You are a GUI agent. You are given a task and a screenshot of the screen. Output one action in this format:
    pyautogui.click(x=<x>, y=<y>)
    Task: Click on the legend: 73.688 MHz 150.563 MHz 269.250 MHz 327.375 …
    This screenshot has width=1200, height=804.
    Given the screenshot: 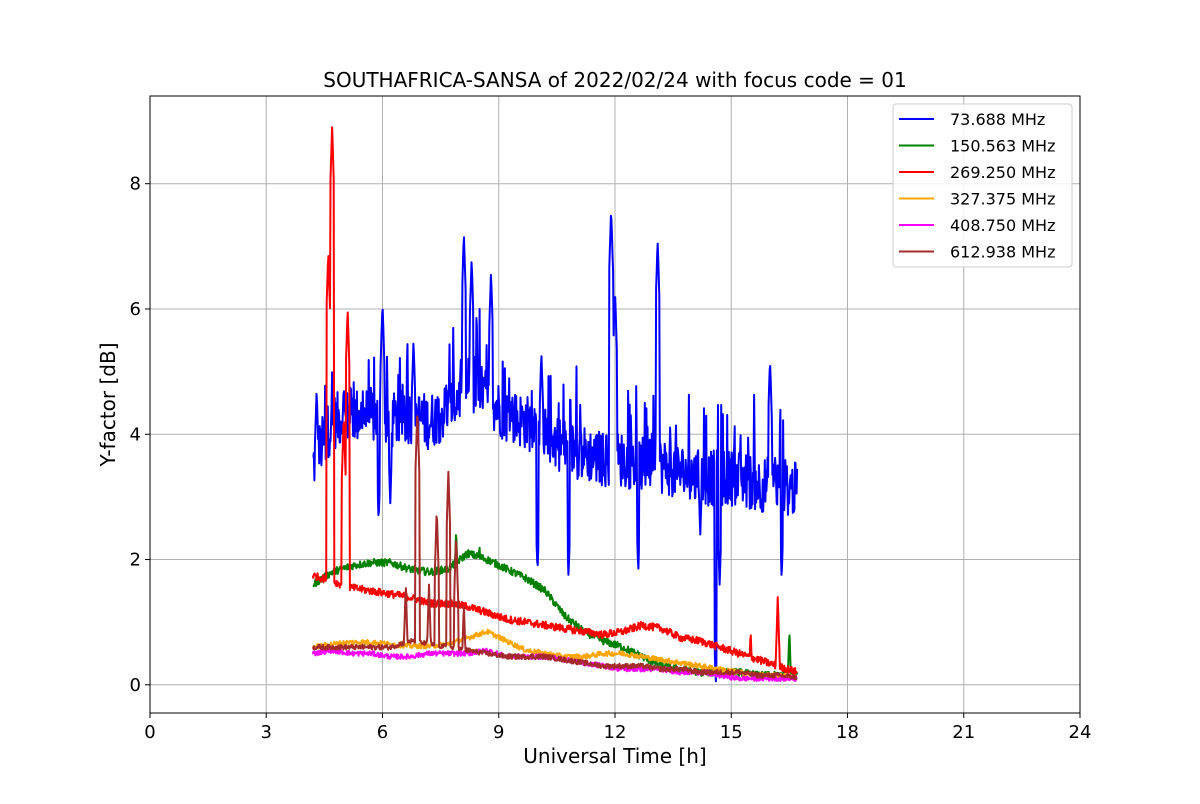 What is the action you would take?
    pyautogui.click(x=982, y=185)
    